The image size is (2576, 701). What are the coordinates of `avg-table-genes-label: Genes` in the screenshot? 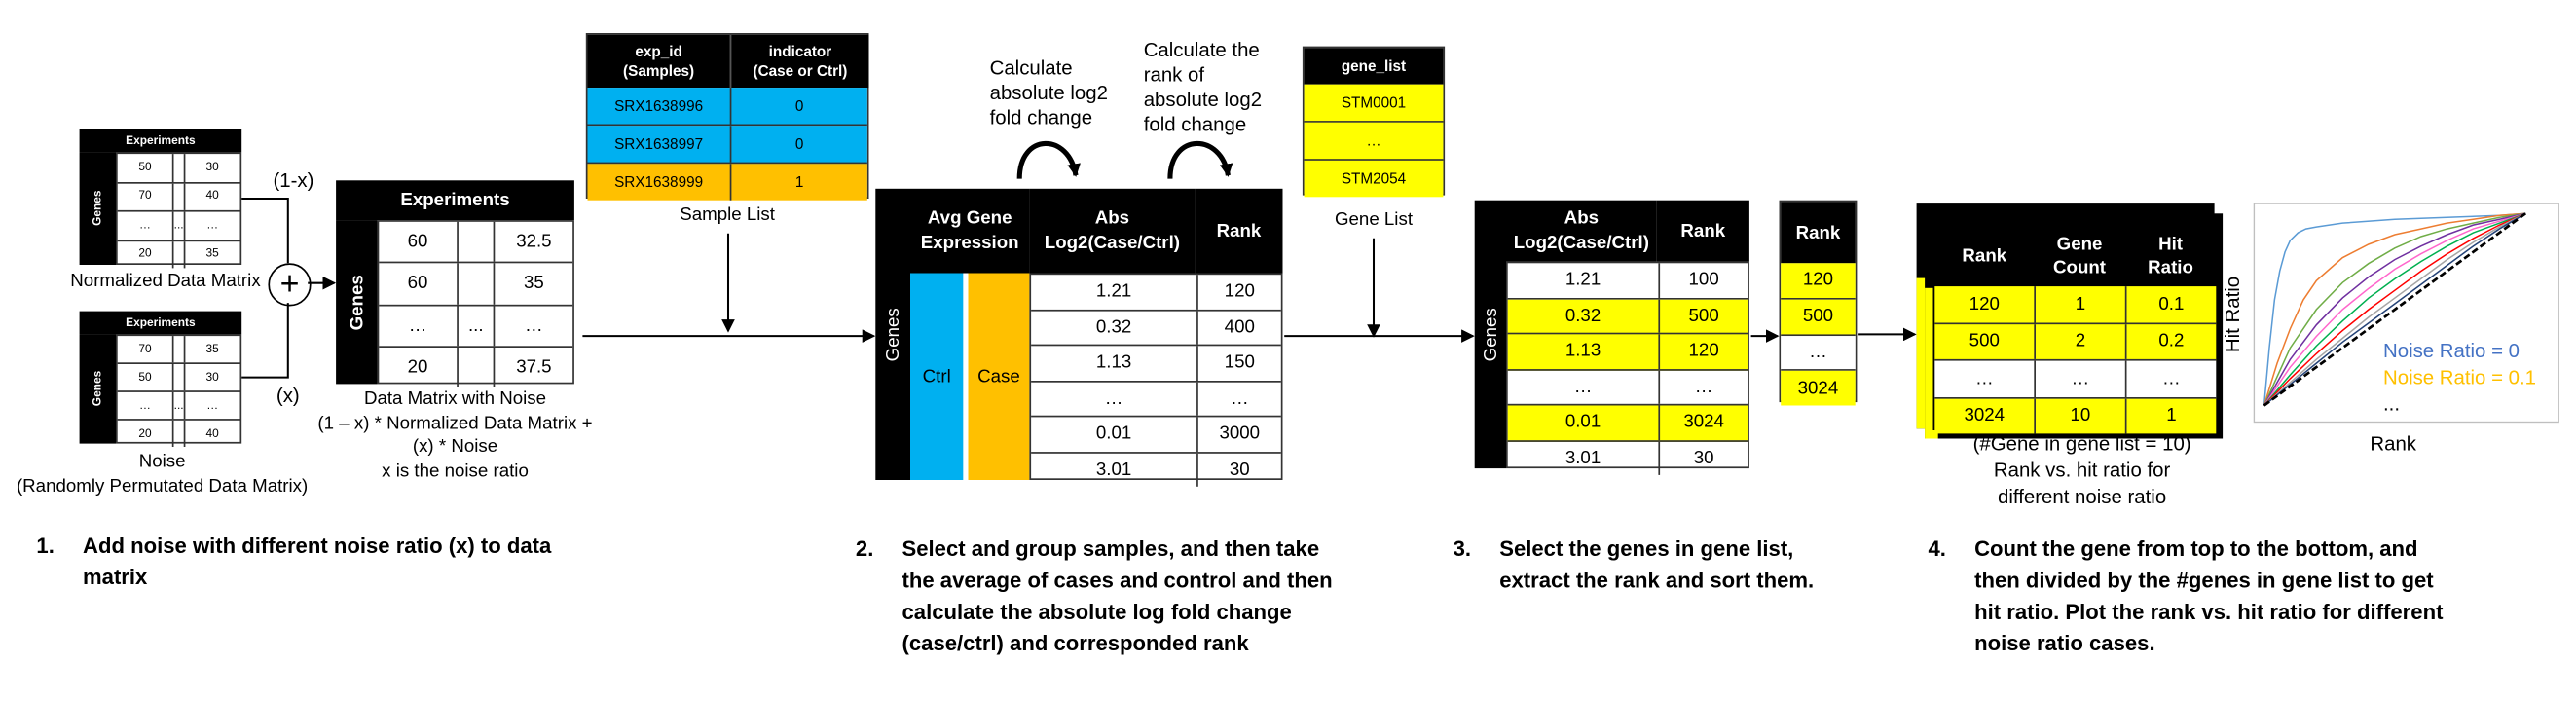 It's located at (892, 334).